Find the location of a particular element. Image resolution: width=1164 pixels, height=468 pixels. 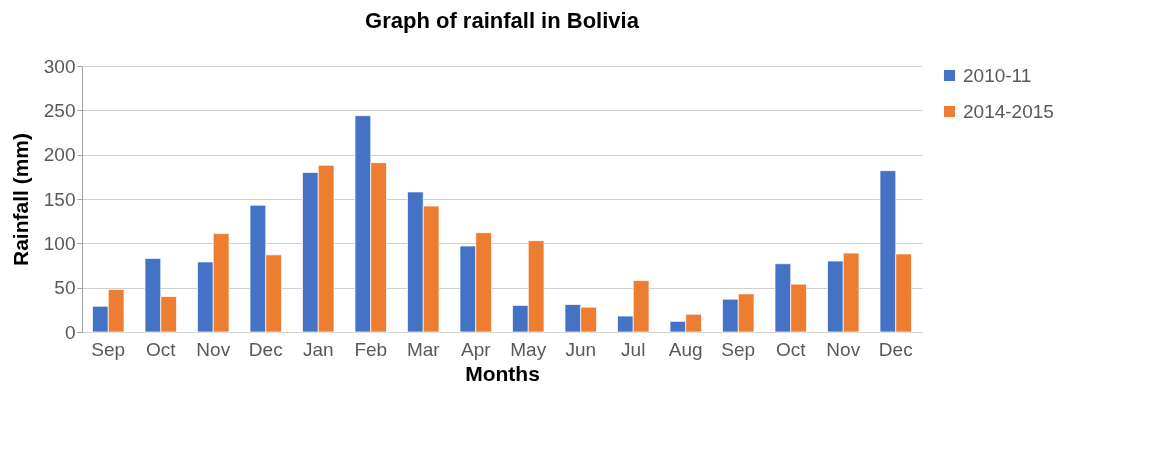

y-tick-label: 250 is located at coordinates (59, 110).